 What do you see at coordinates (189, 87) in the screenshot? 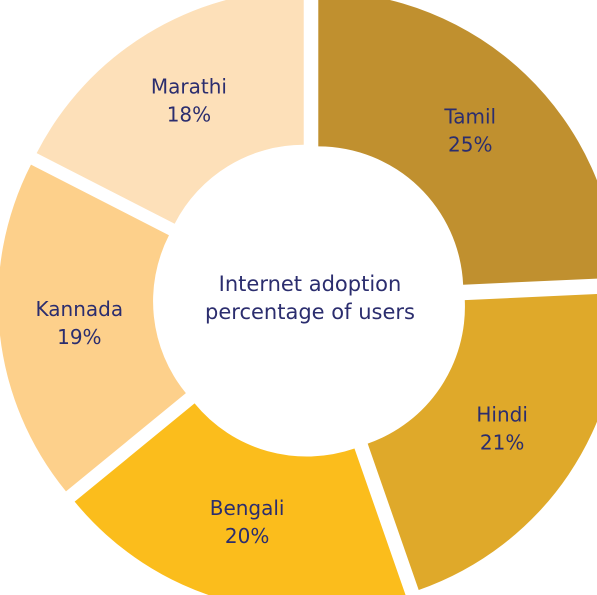
I see `slice-label: Marathi` at bounding box center [189, 87].